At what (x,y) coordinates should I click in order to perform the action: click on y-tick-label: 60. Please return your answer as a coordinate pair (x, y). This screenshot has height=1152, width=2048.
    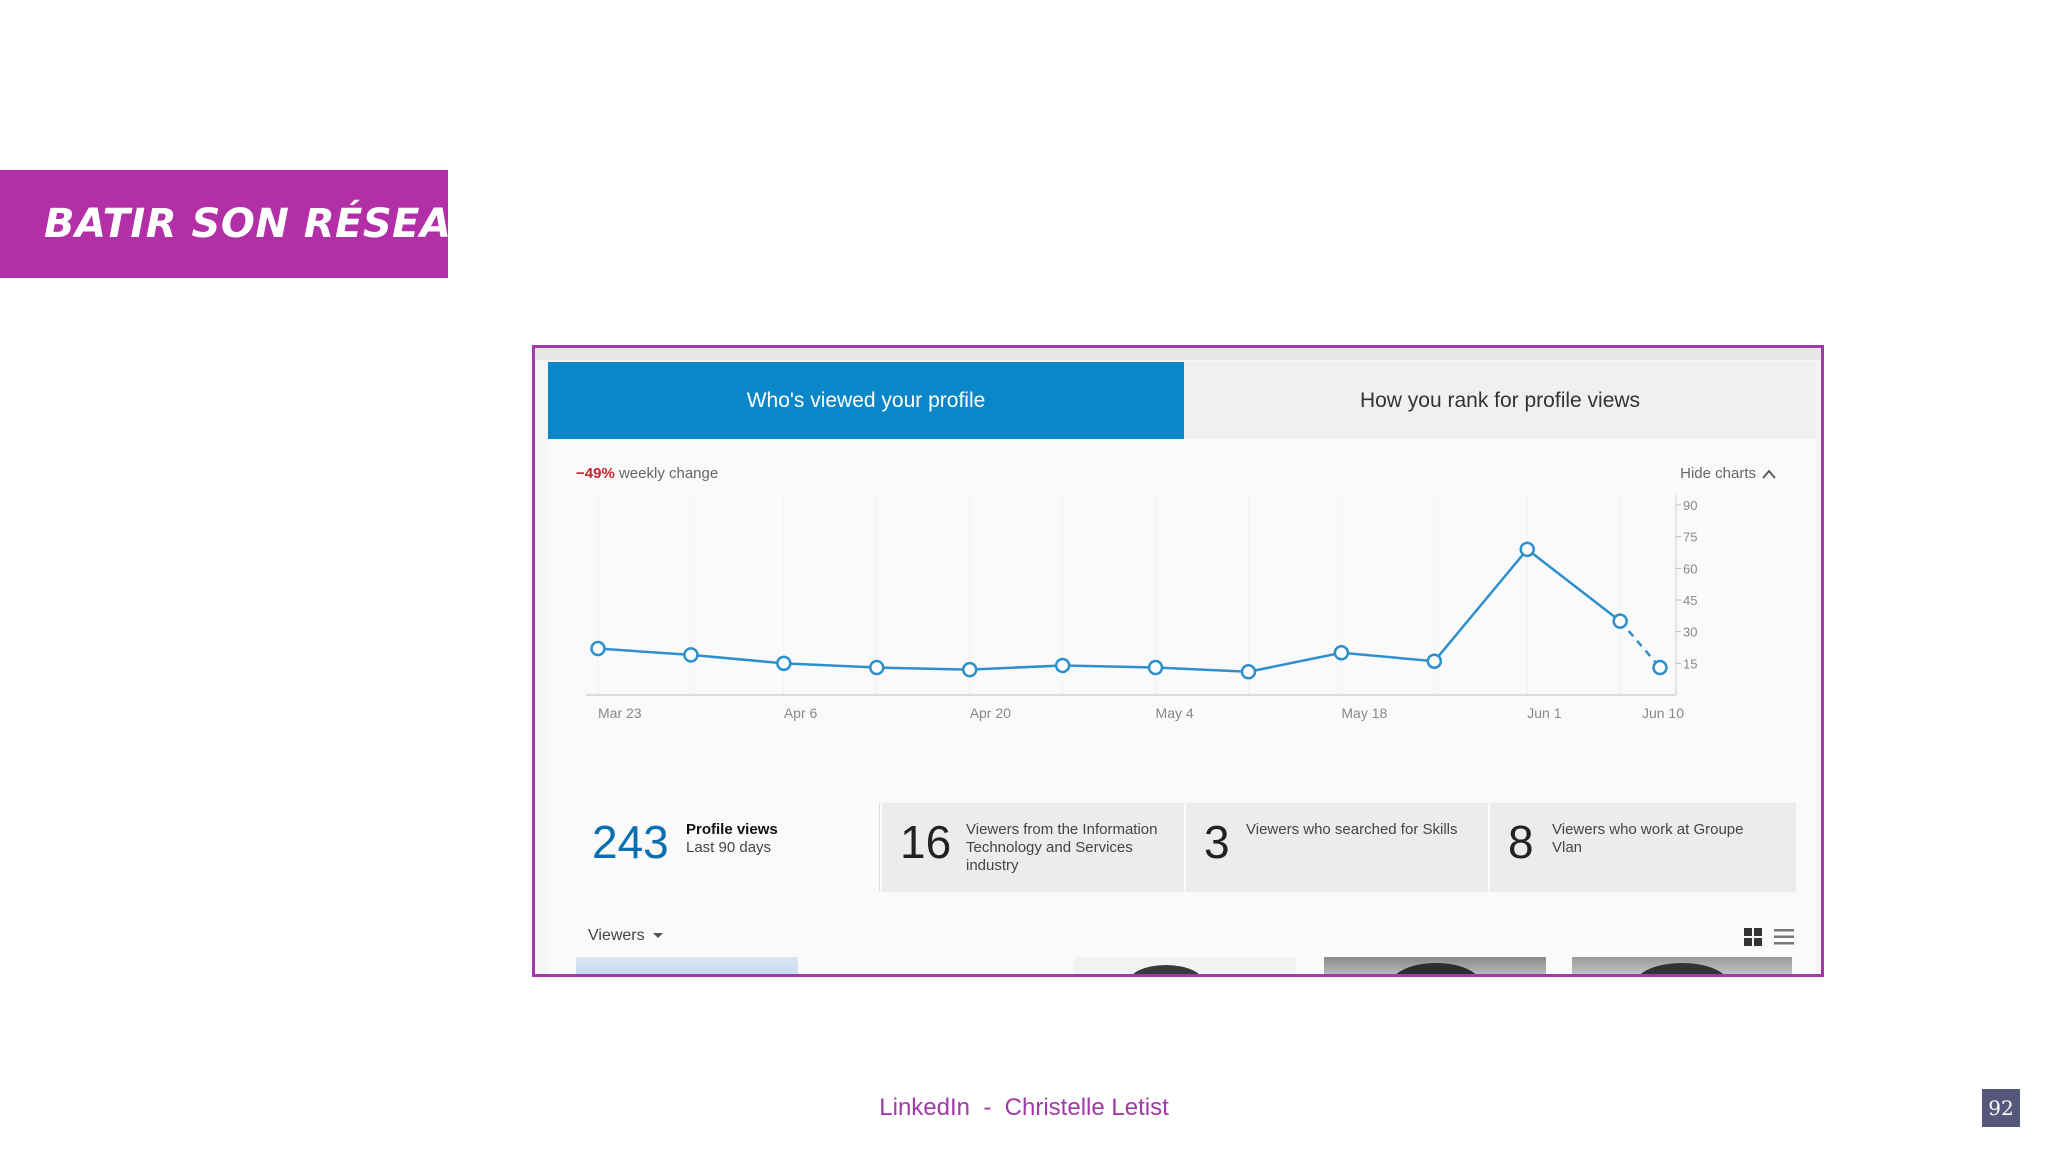
    Looking at the image, I should click on (1690, 568).